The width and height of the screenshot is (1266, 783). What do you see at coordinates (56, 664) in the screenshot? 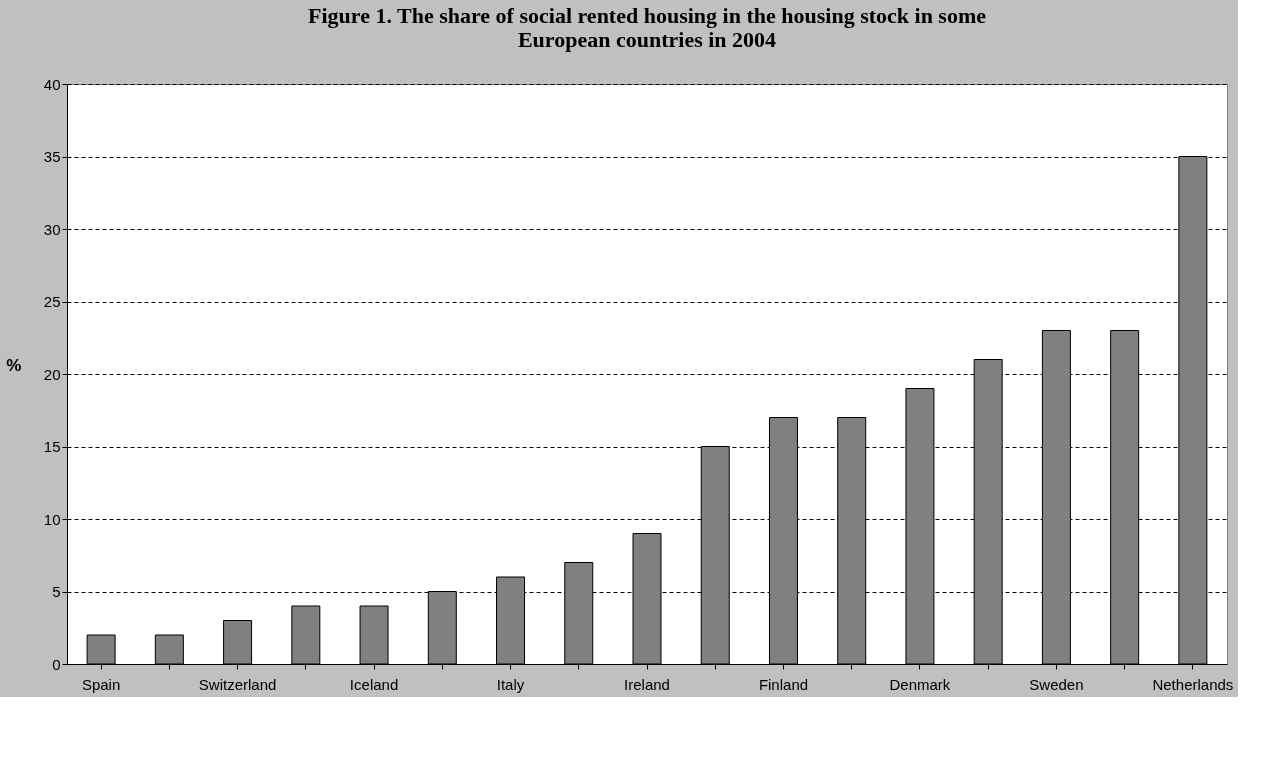
I see `y-tick-label: 0` at bounding box center [56, 664].